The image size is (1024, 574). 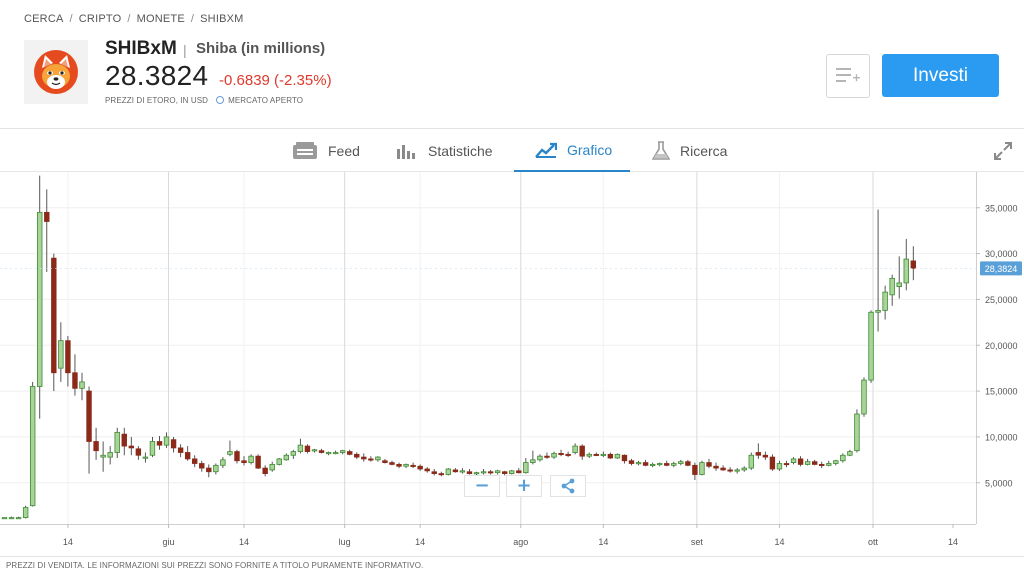 I want to click on chart-trend-icon, so click(x=546, y=150).